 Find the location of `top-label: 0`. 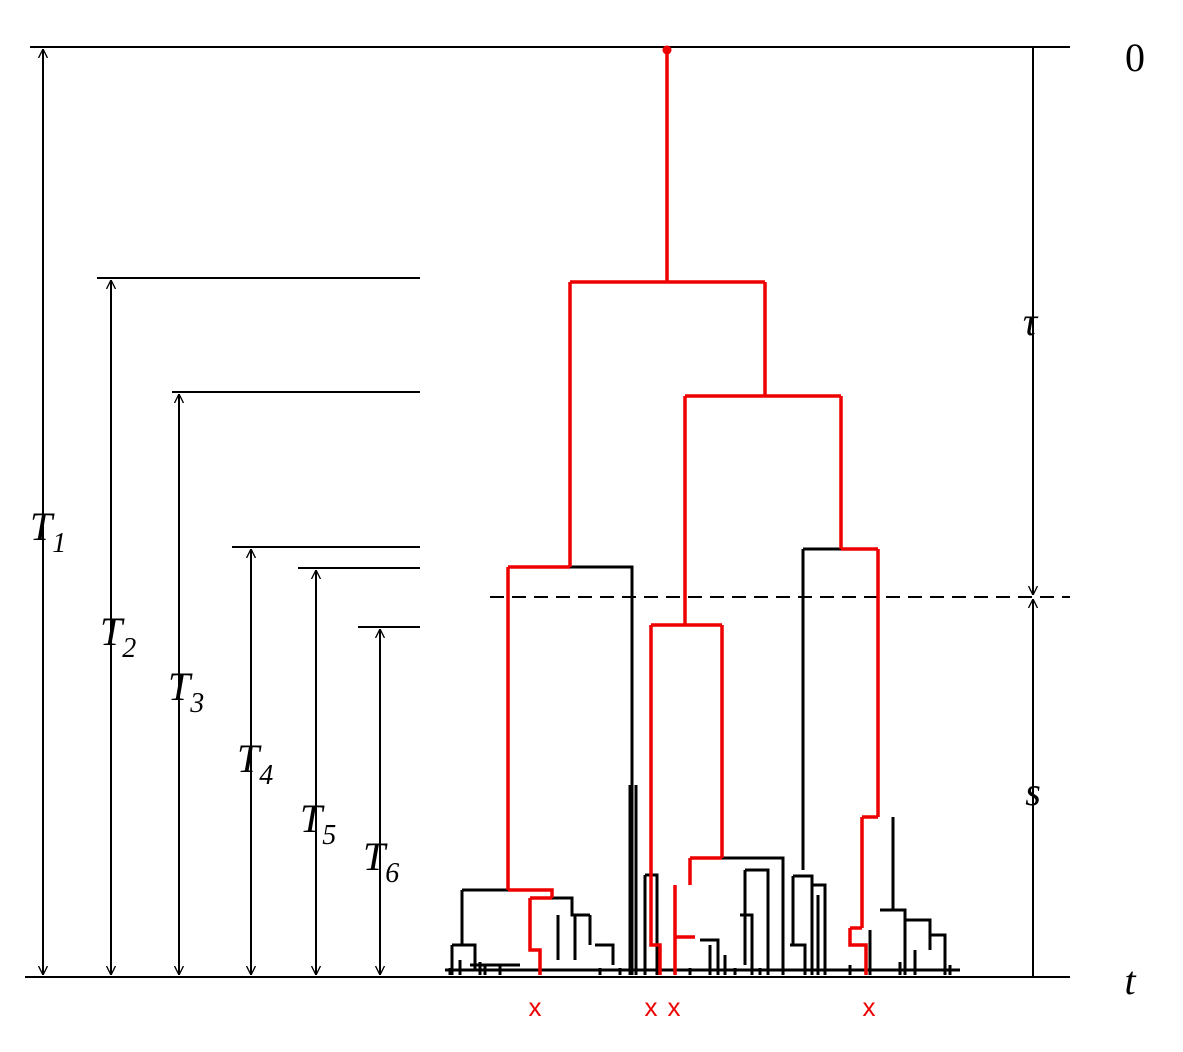

top-label: 0 is located at coordinates (1135, 57).